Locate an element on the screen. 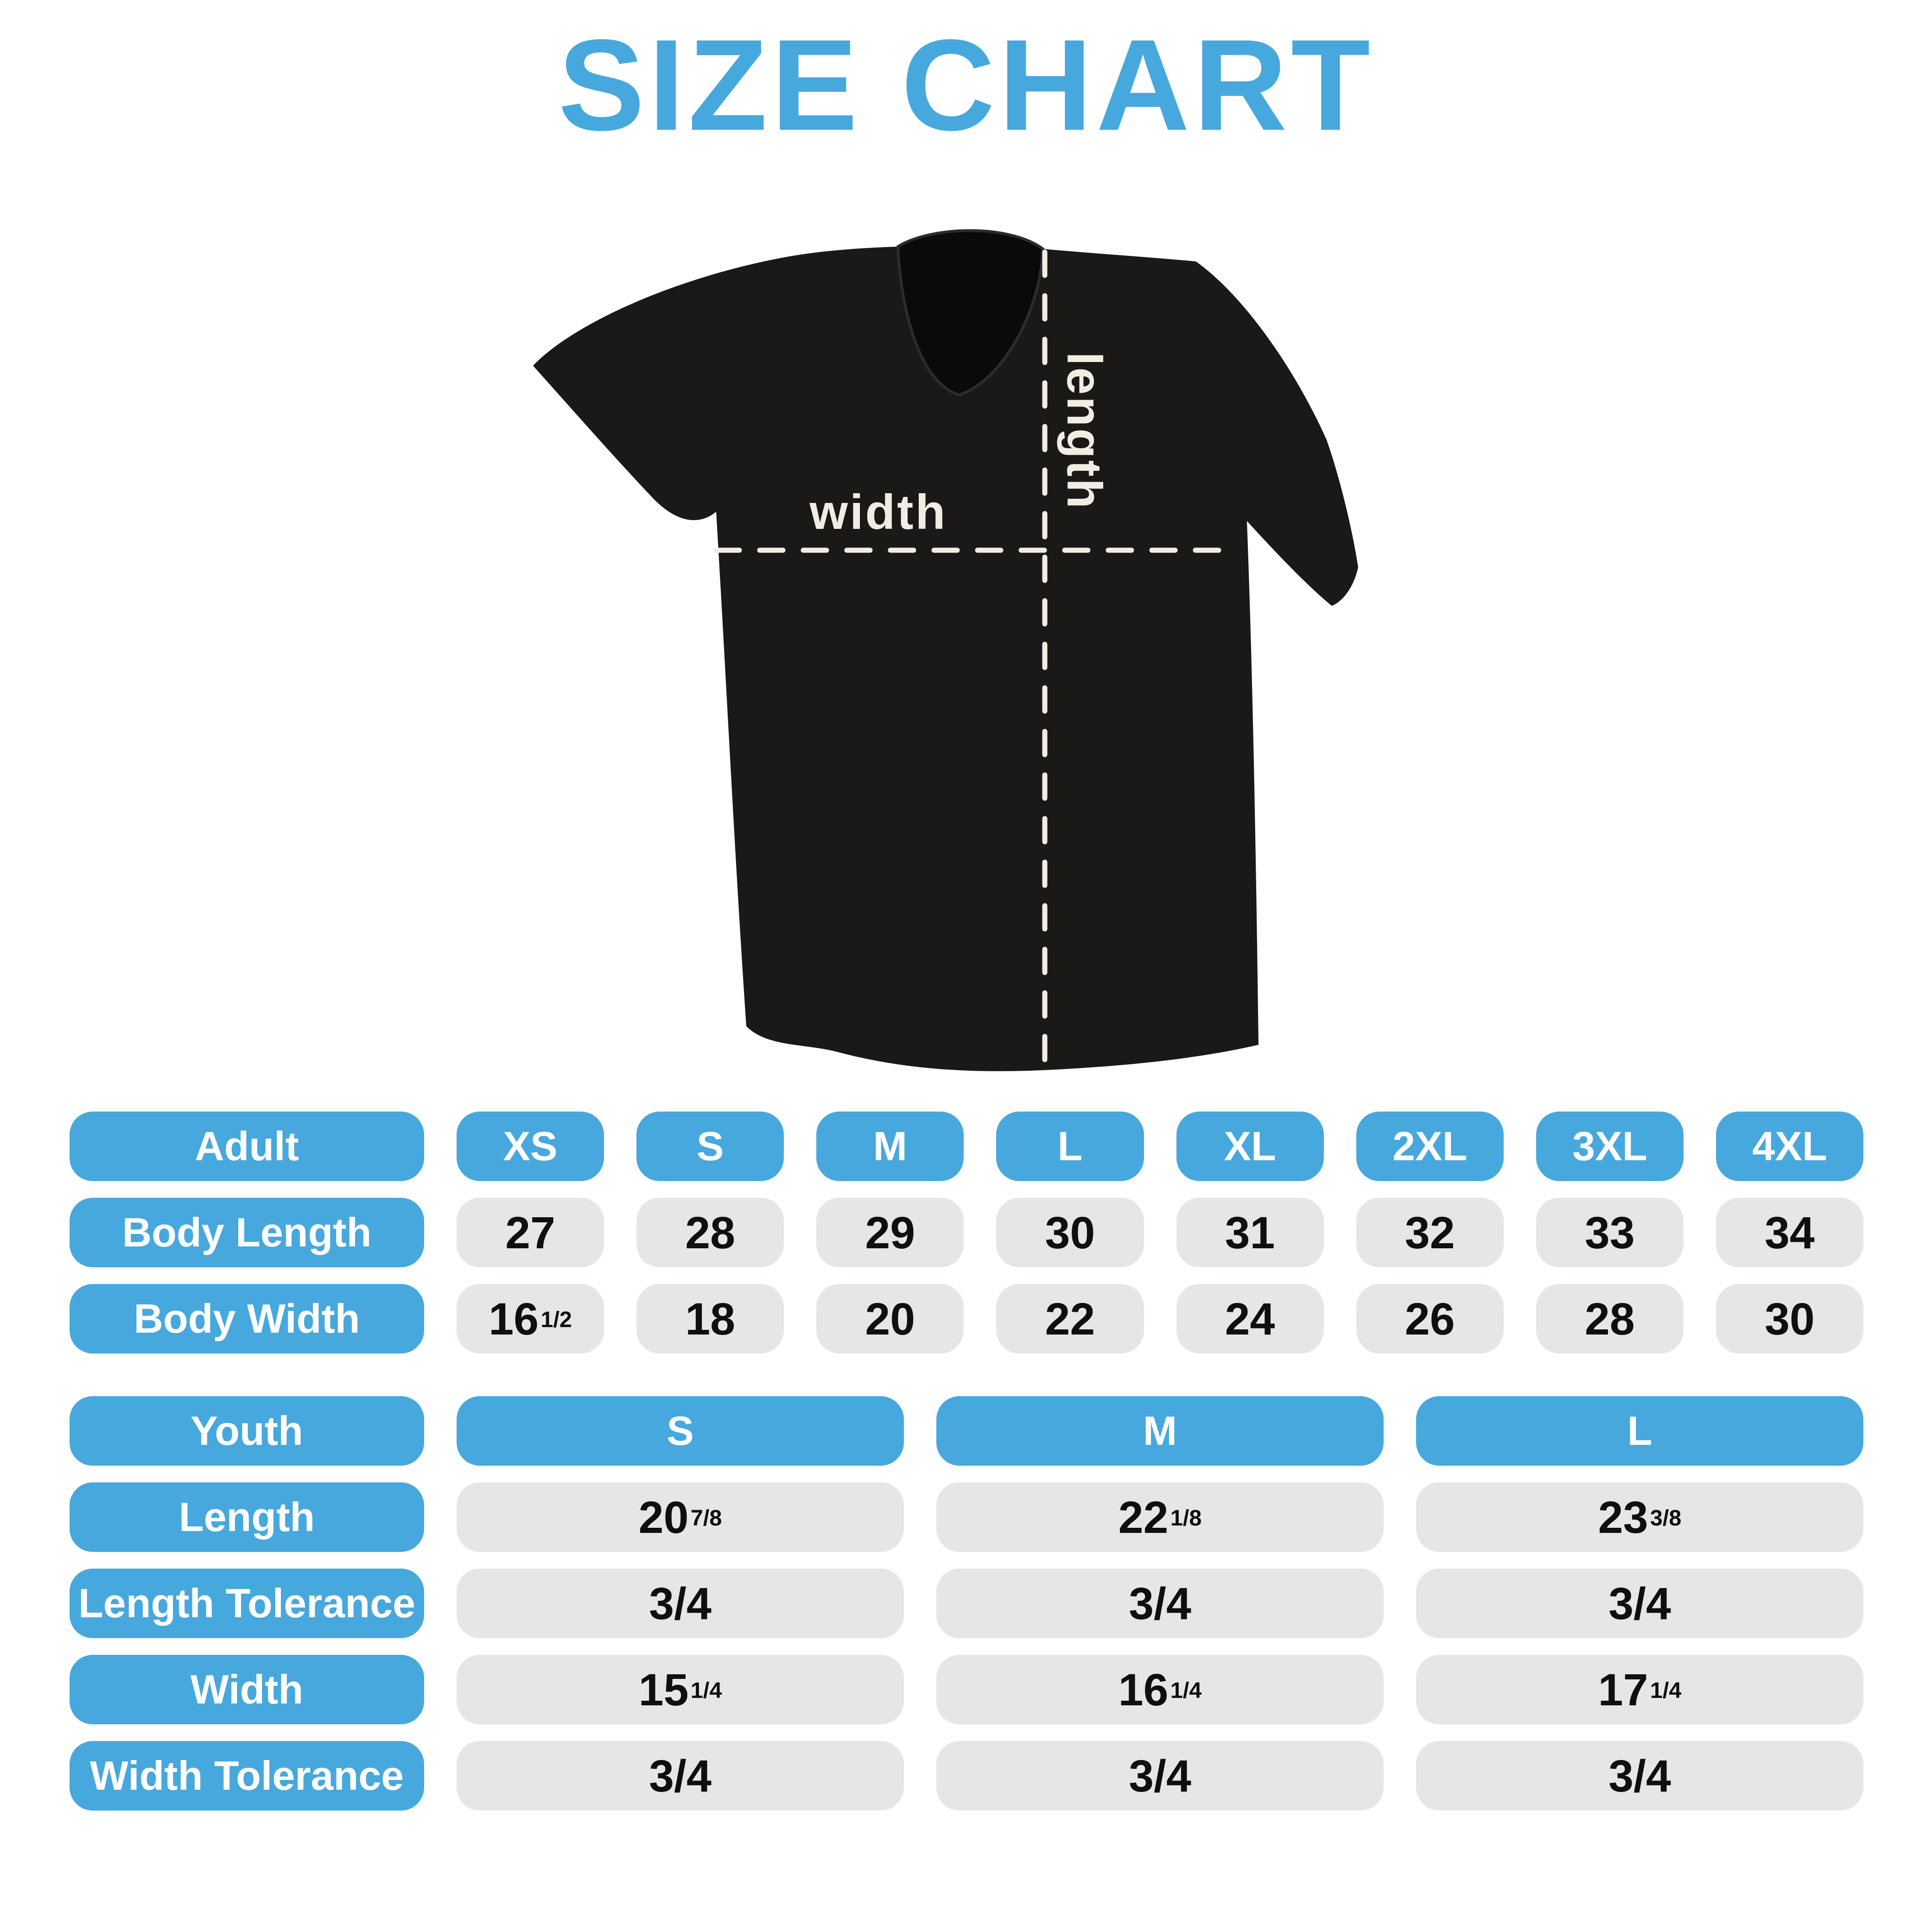 This screenshot has height=1932, width=1932. youth-row-label-length: Length is located at coordinates (247, 1517).